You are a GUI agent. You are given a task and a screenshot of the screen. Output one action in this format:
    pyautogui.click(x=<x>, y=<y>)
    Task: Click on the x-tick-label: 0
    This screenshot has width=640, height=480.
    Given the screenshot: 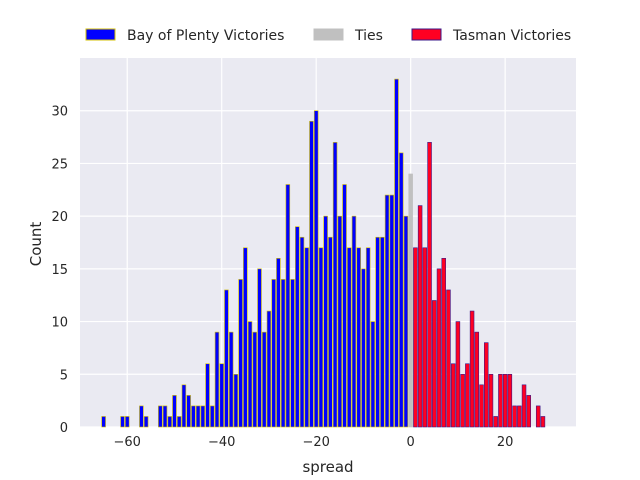 What is the action you would take?
    pyautogui.click(x=411, y=442)
    